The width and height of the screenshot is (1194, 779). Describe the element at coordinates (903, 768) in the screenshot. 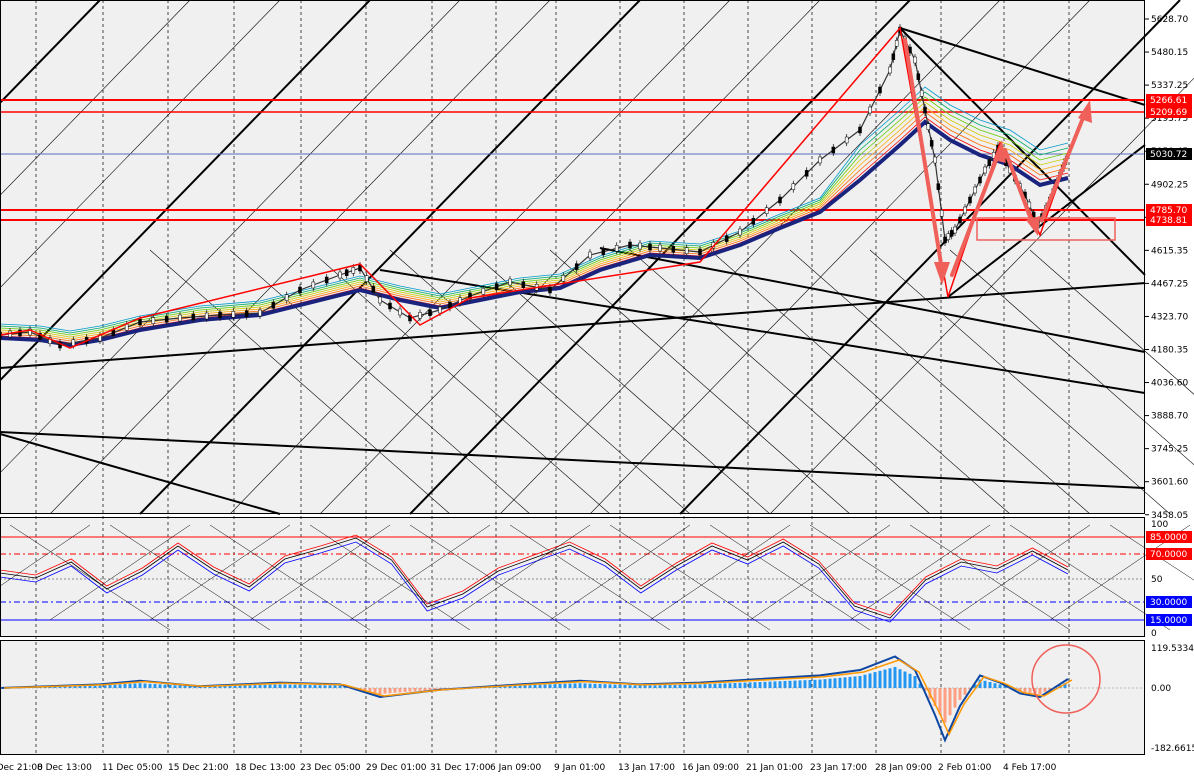

I see `time-tick-label: 28 Jan 09:00` at that location.